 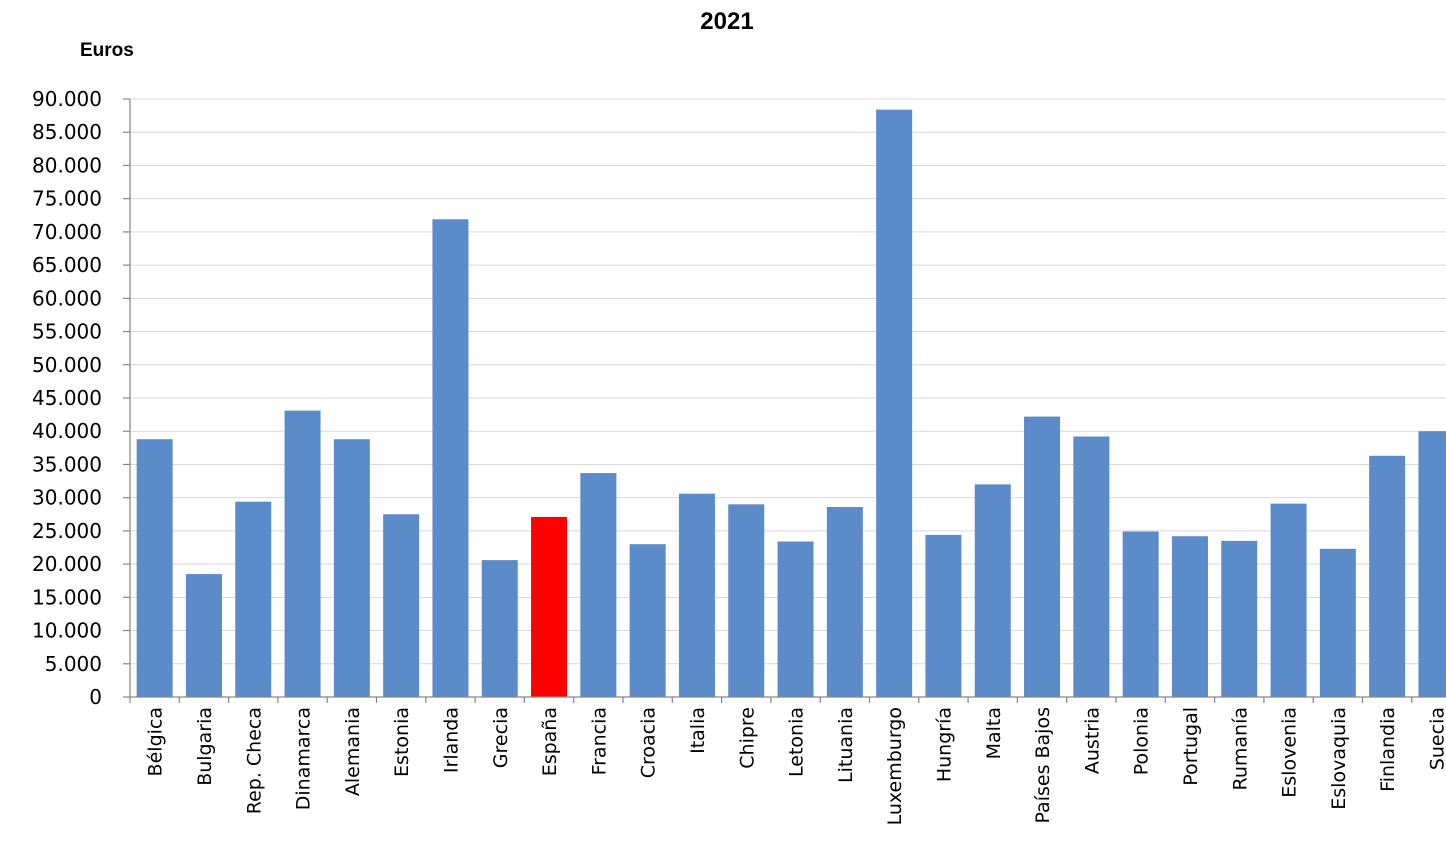 What do you see at coordinates (944, 744) in the screenshot?
I see `x-tick-label: Hungría` at bounding box center [944, 744].